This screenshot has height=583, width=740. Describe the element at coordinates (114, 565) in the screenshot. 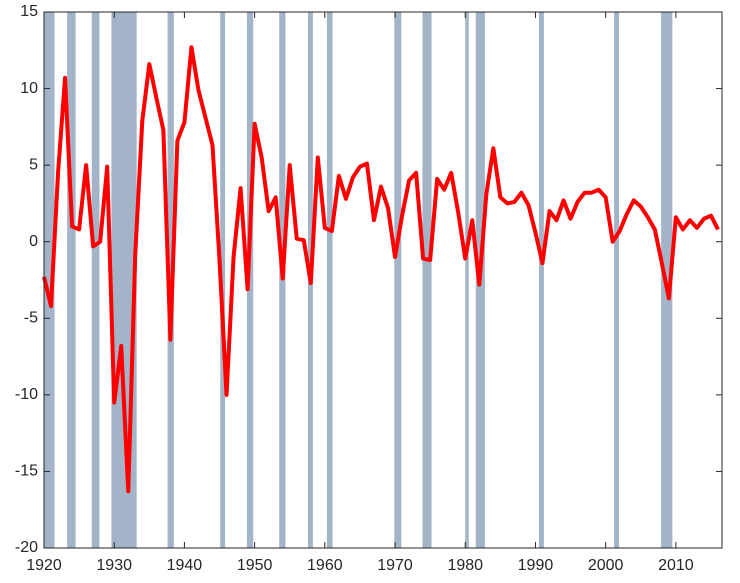

I see `x-tick-label: 1930` at that location.